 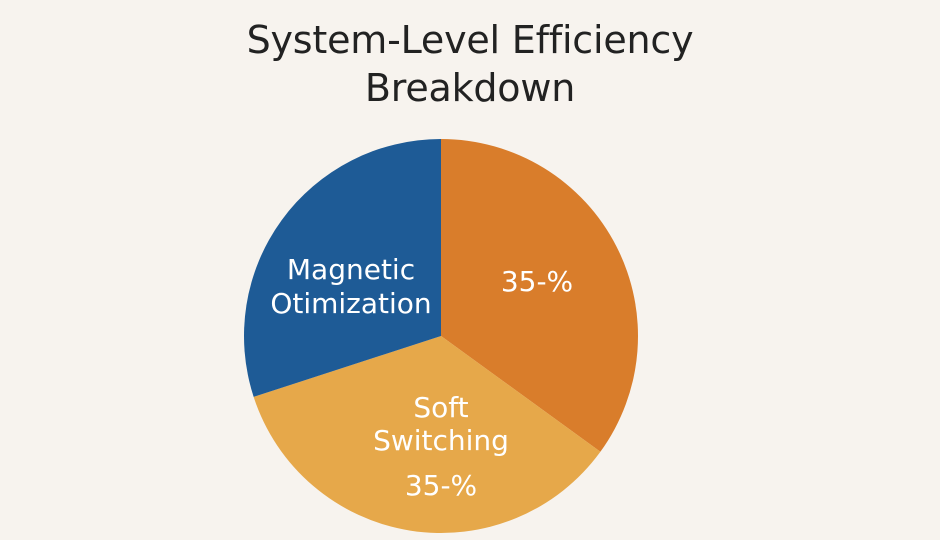 I want to click on pie-label-magnetic-optimization-1: Magnetic, so click(x=351, y=269).